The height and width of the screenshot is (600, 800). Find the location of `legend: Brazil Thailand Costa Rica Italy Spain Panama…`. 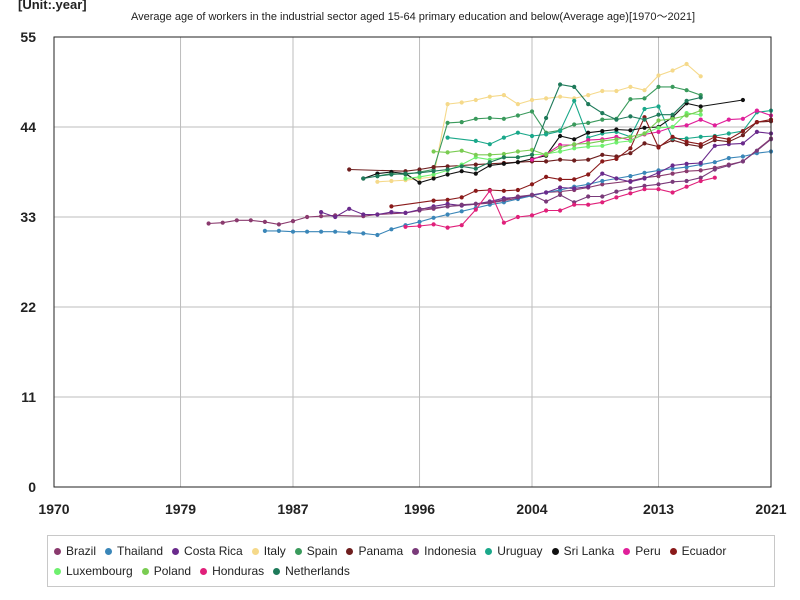

legend: Brazil Thailand Costa Rica Italy Spain Panama… is located at coordinates (411, 561).